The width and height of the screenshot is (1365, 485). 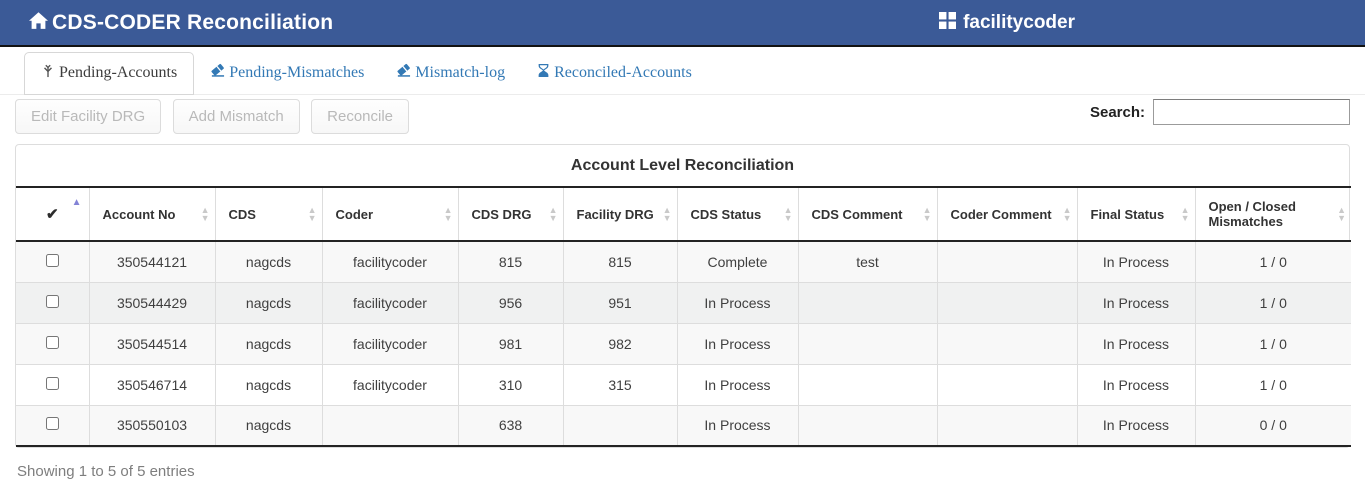 I want to click on add-mismatch-button: Add Mismatch, so click(x=236, y=116).